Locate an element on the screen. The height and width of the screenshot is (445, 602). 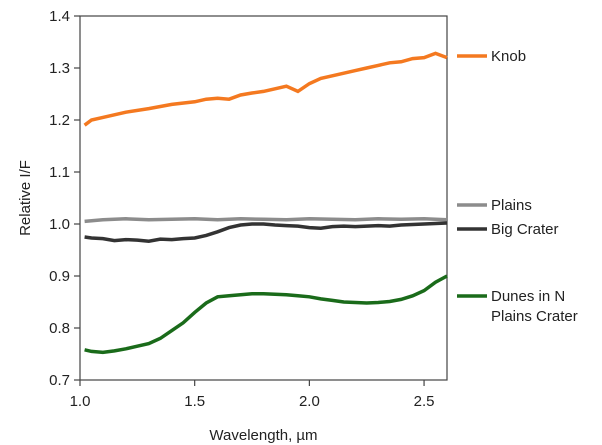
x-tick-label: 2.5 is located at coordinates (424, 401).